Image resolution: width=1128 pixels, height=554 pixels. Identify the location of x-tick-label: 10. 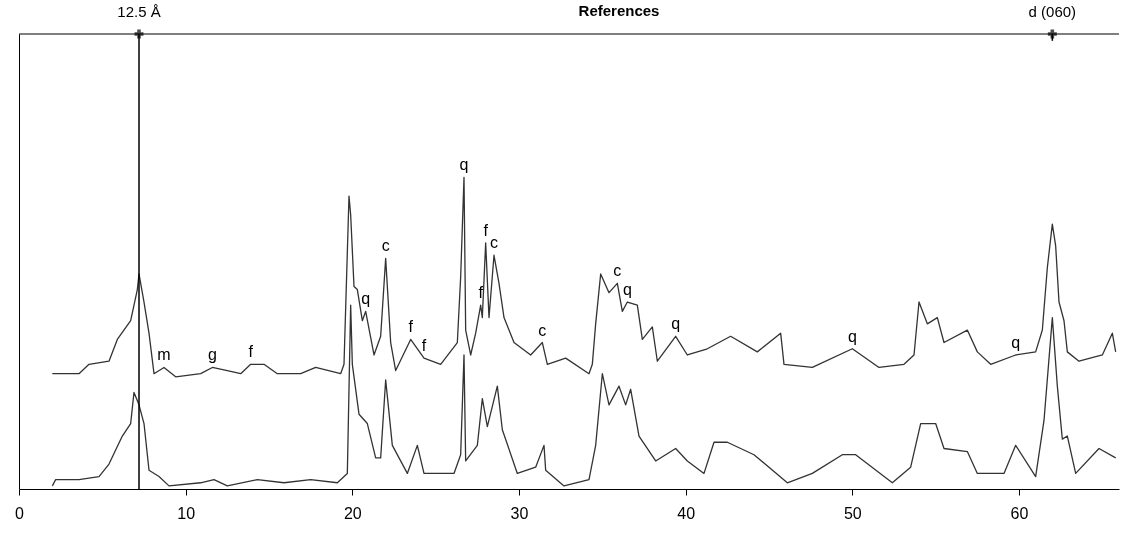
(186, 513).